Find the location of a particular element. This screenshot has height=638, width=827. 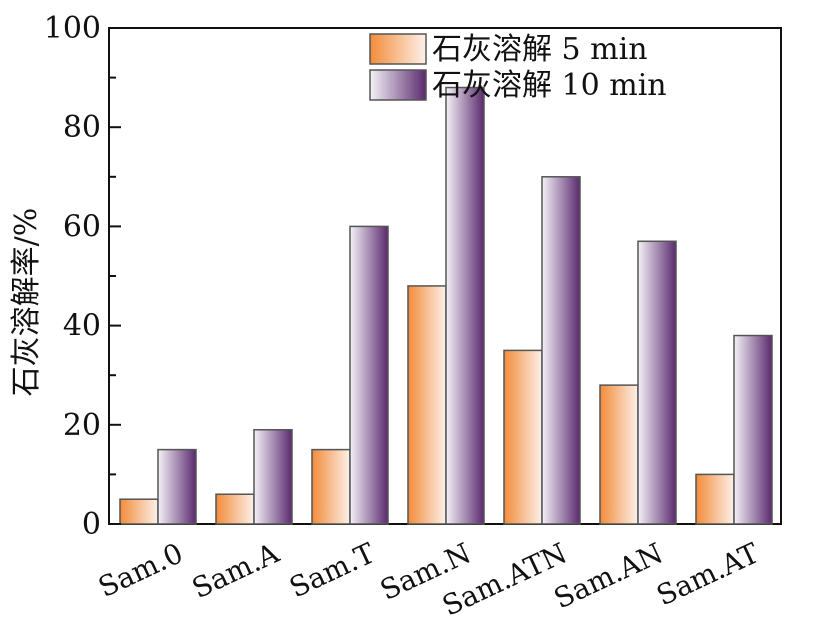

bar-10min-sam-atn is located at coordinates (561, 350).